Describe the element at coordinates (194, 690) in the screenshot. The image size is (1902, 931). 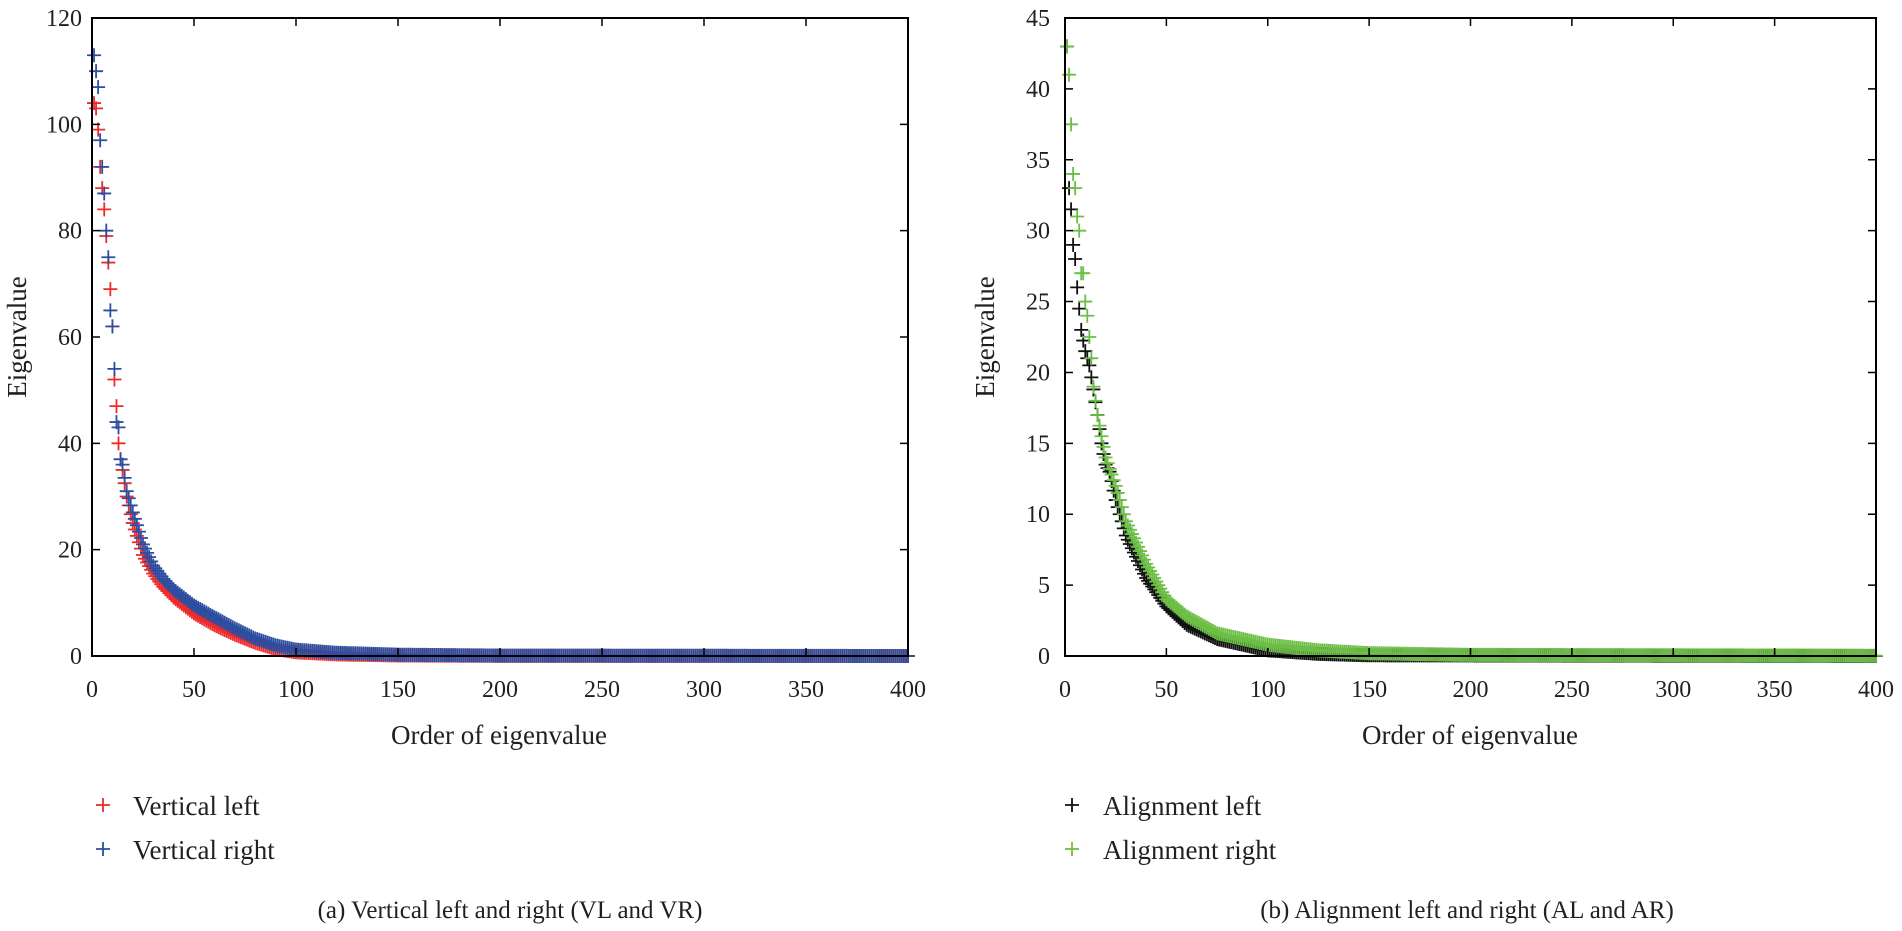
I see `x-tick-label: 50` at that location.